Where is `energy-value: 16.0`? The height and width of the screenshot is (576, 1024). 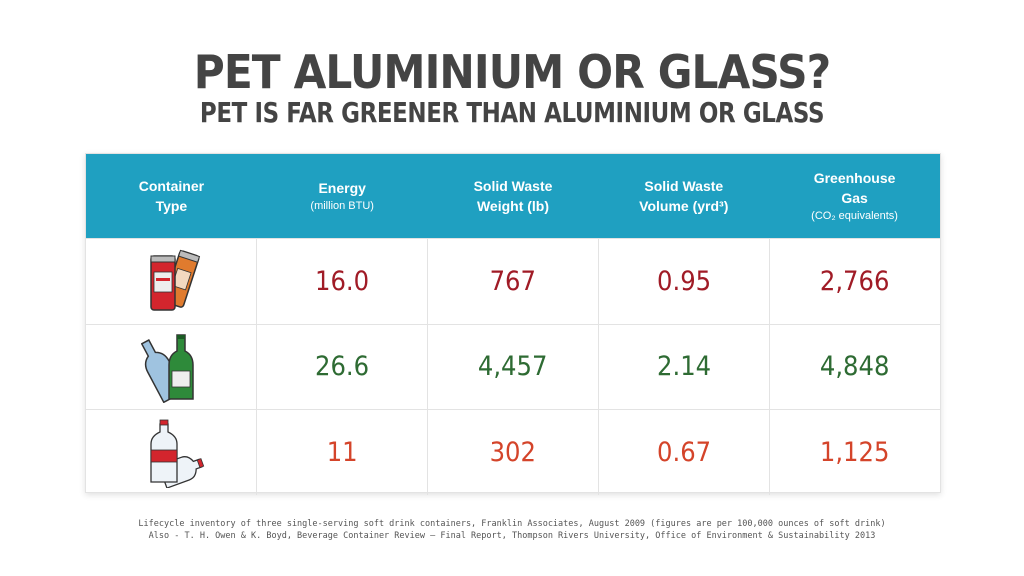
energy-value: 16.0 is located at coordinates (341, 281).